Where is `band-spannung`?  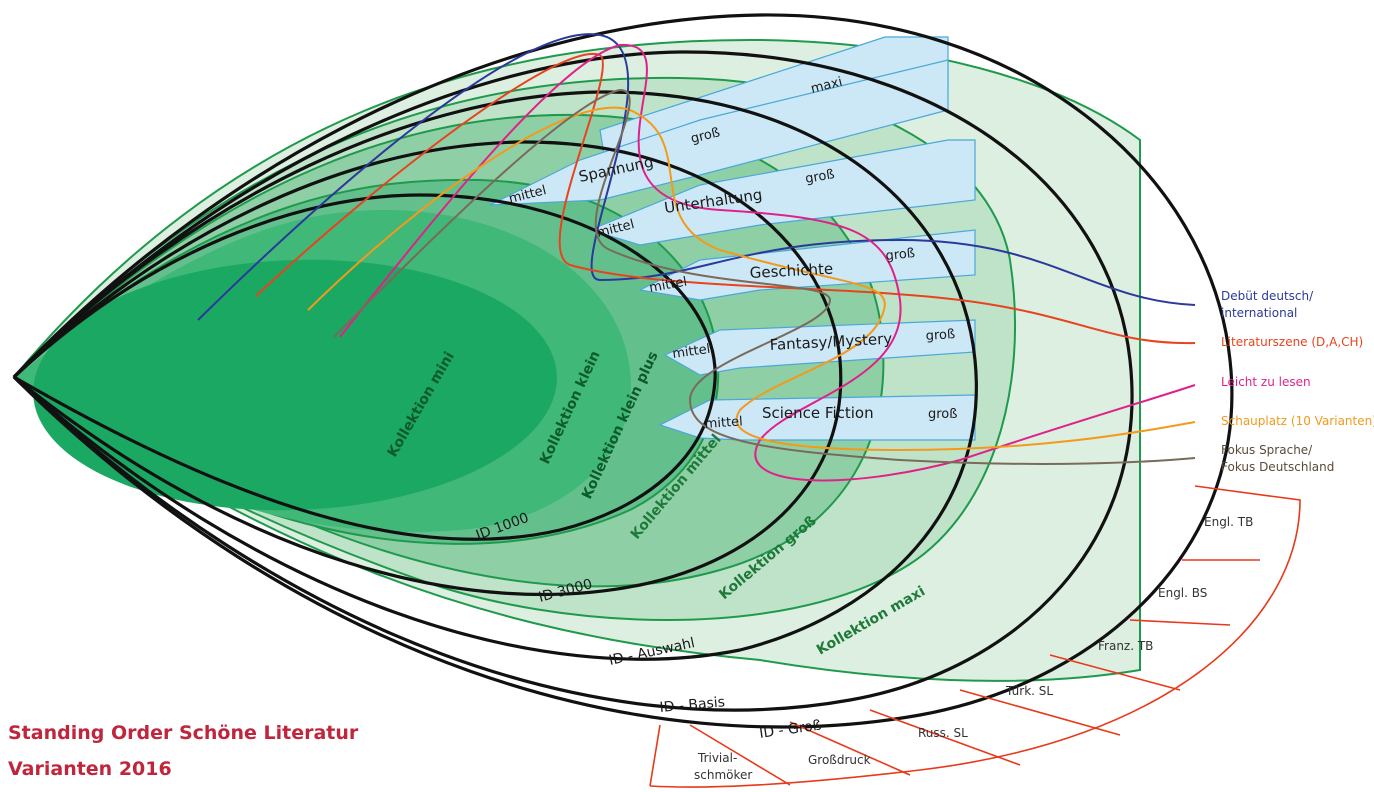
band-spannung is located at coordinates (719, 132).